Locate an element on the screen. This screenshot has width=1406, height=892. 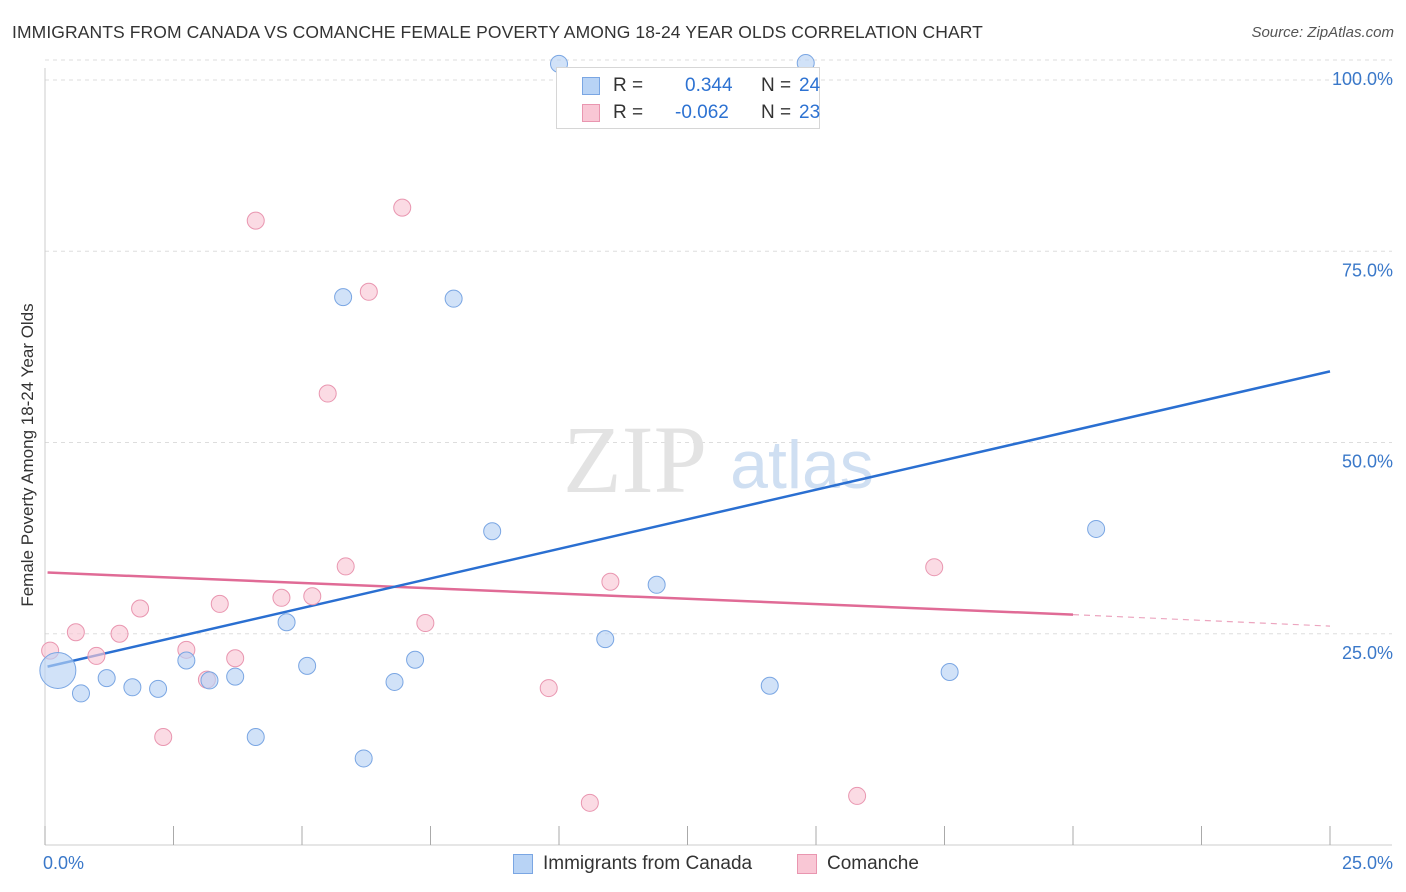
y-tick-label-2: 50.0% is located at coordinates (1367, 462).